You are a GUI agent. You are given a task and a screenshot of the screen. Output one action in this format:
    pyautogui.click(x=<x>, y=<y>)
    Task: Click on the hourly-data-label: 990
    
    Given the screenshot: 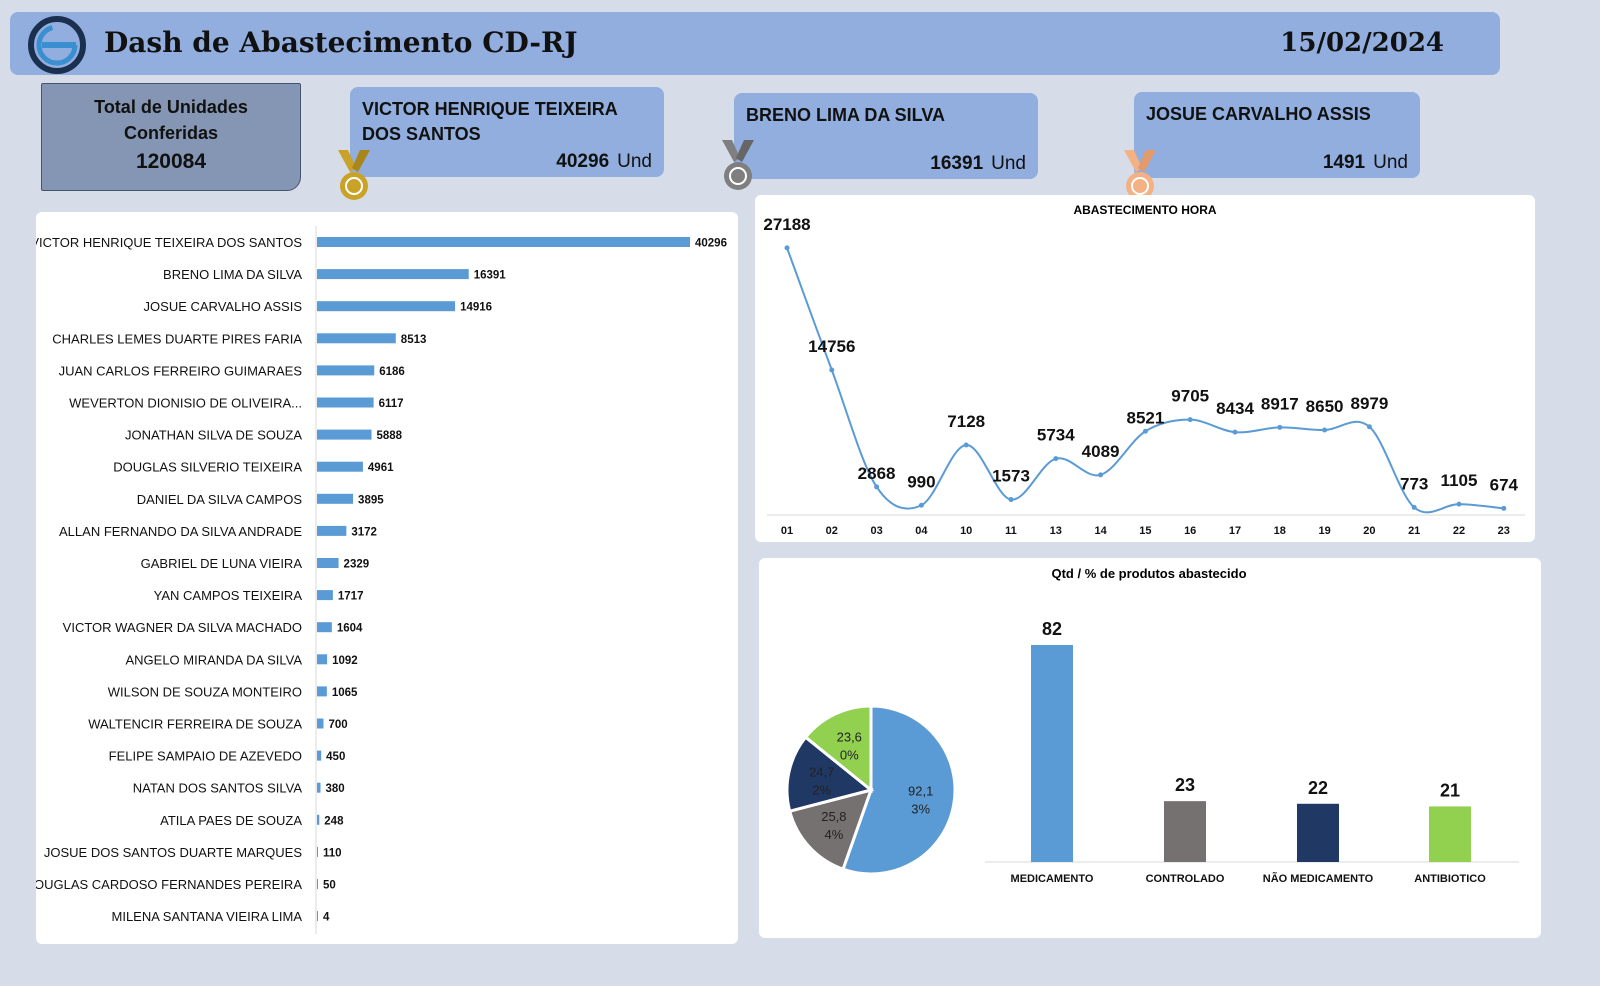 What is the action you would take?
    pyautogui.click(x=921, y=481)
    